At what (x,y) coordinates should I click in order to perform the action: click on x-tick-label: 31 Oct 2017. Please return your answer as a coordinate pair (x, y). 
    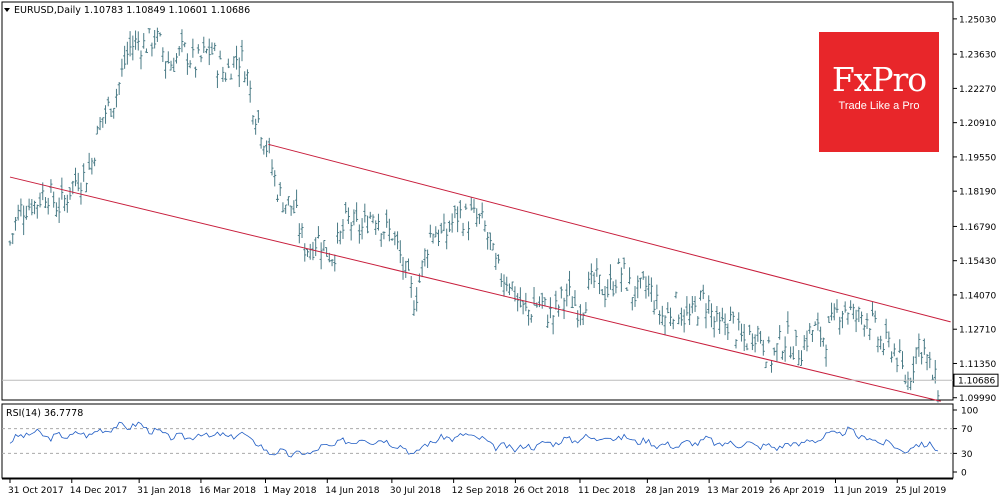
    Looking at the image, I should click on (36, 491).